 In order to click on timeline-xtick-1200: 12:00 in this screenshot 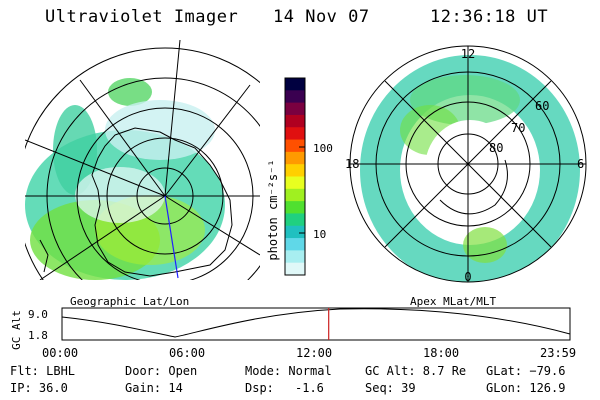, I will do `click(314, 353)`.